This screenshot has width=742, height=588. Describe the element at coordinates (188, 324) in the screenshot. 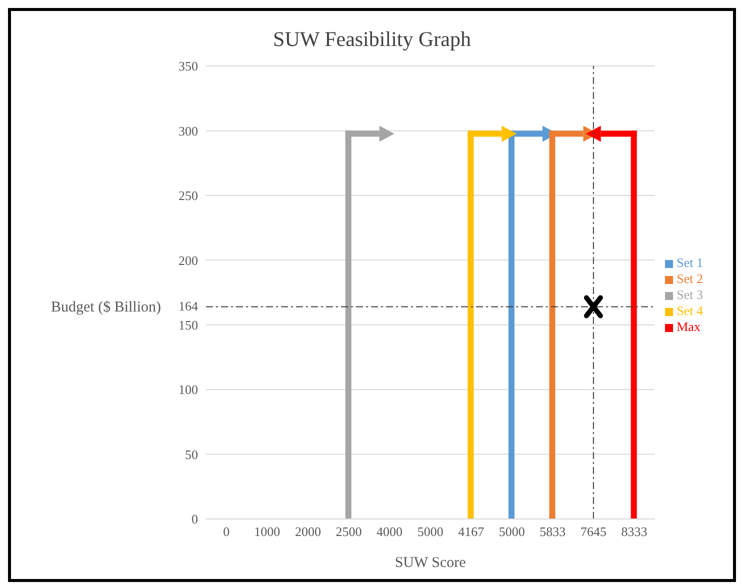

I see `y-tick-label: 150` at that location.